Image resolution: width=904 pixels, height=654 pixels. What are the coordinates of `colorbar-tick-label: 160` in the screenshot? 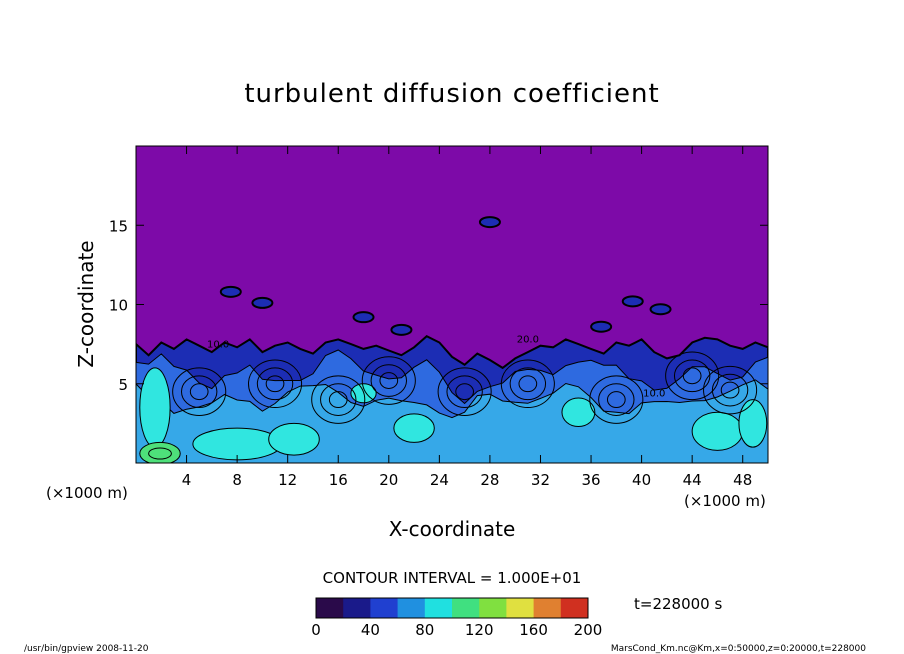 It's located at (533, 630).